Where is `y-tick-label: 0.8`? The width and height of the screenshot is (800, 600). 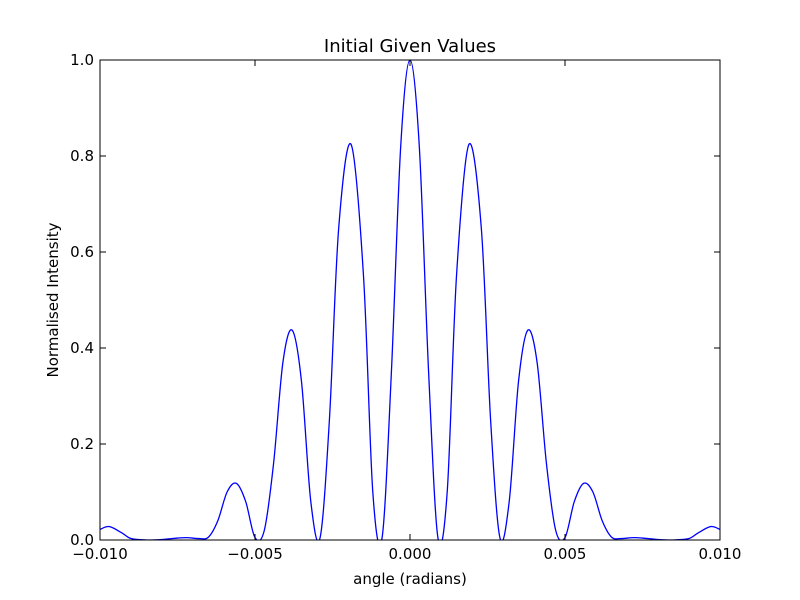 y-tick-label: 0.8 is located at coordinates (82, 156).